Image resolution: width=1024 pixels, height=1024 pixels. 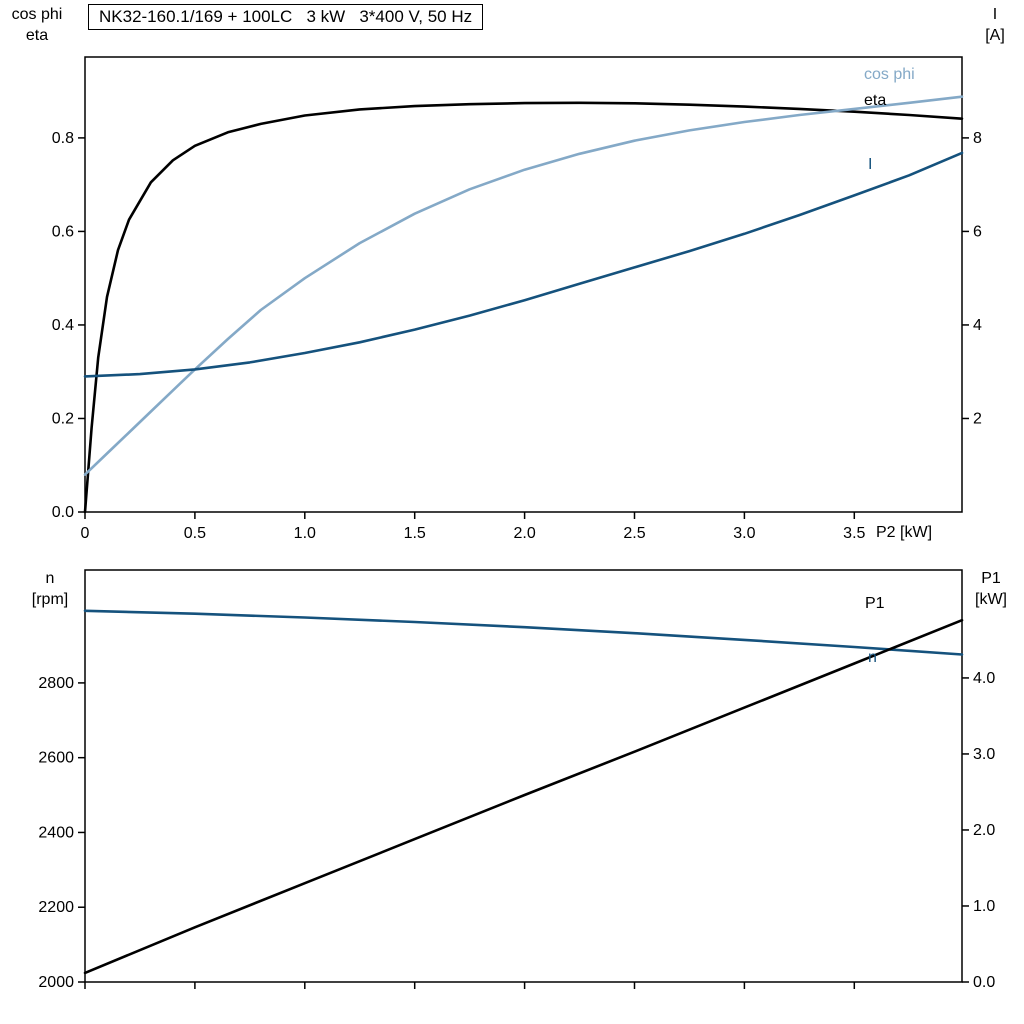 What do you see at coordinates (984, 830) in the screenshot?
I see `y-right-tick-label: 2.0` at bounding box center [984, 830].